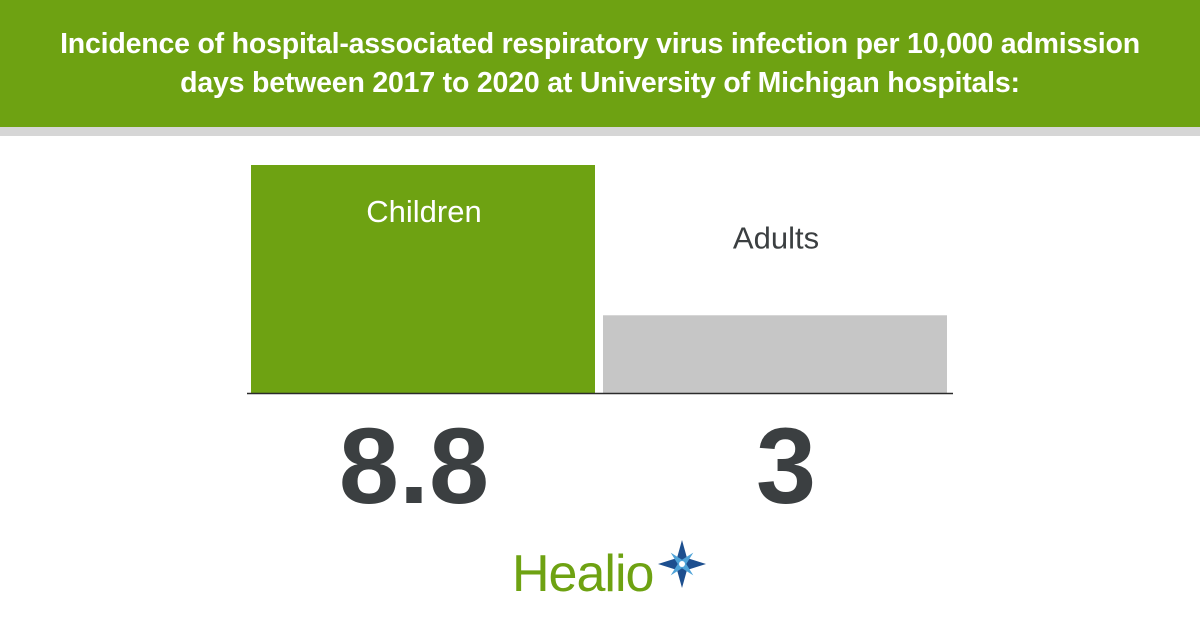 The image size is (1200, 630). What do you see at coordinates (776, 237) in the screenshot?
I see `category-label-adults: Adults` at bounding box center [776, 237].